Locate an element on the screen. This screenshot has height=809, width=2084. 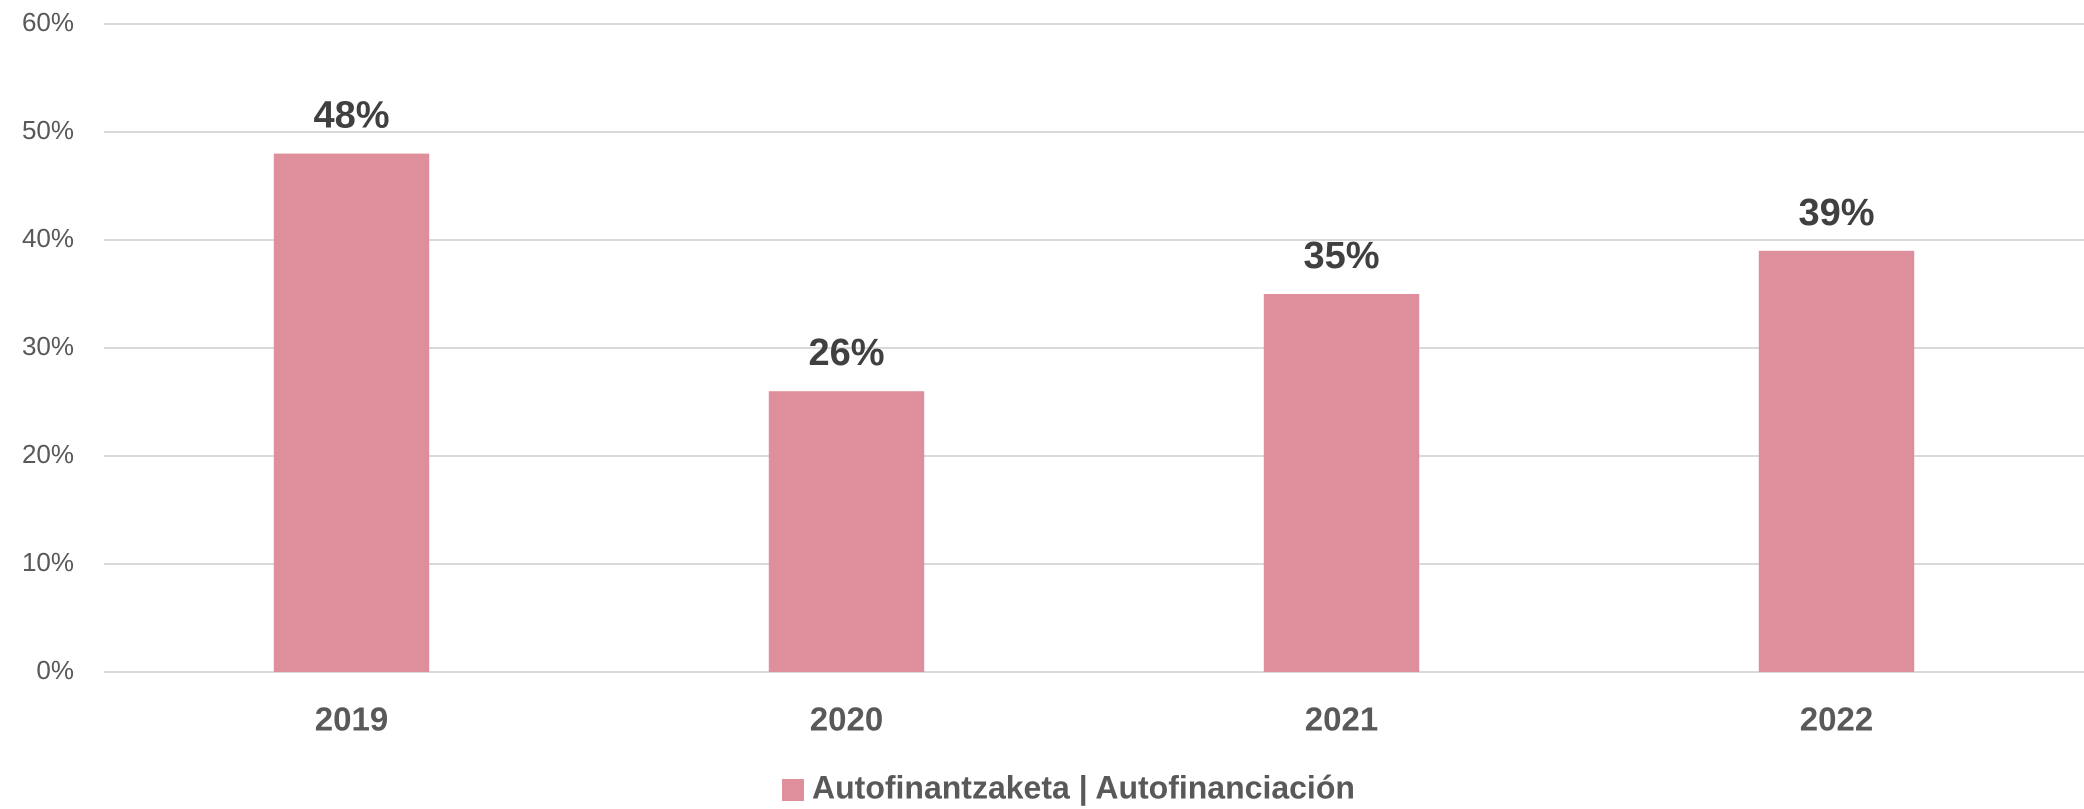
y-tick-label: 40% is located at coordinates (48, 238).